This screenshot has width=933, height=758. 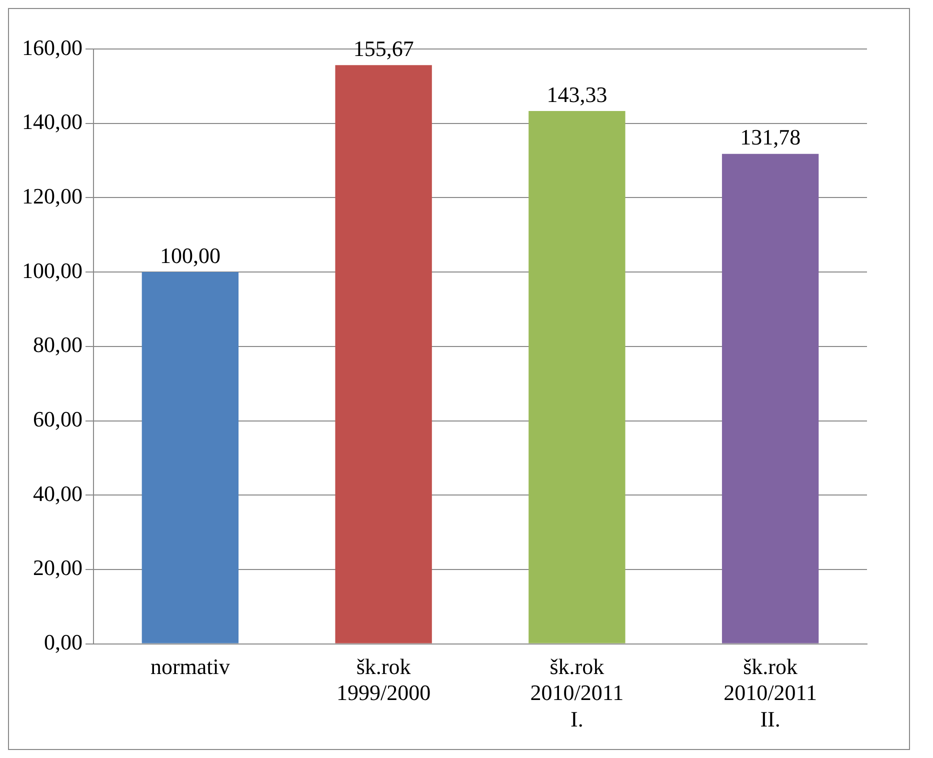 What do you see at coordinates (383, 680) in the screenshot?
I see `x-tick-label: šk.rok 1999/2000` at bounding box center [383, 680].